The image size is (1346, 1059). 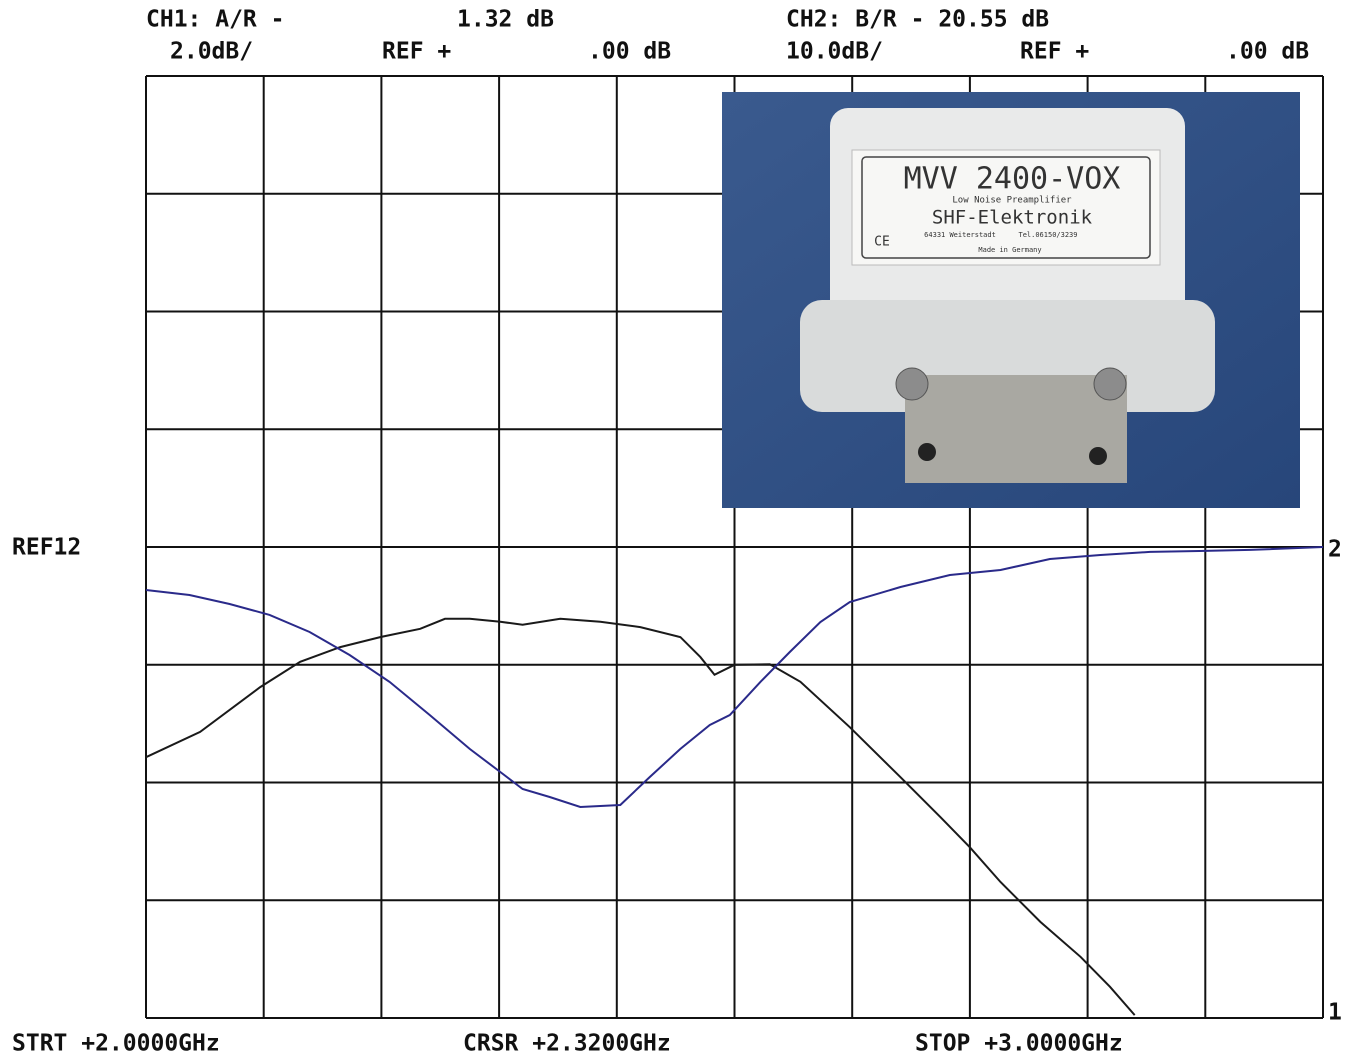 What do you see at coordinates (1335, 1013) in the screenshot?
I see `trace-1-marker: 1` at bounding box center [1335, 1013].